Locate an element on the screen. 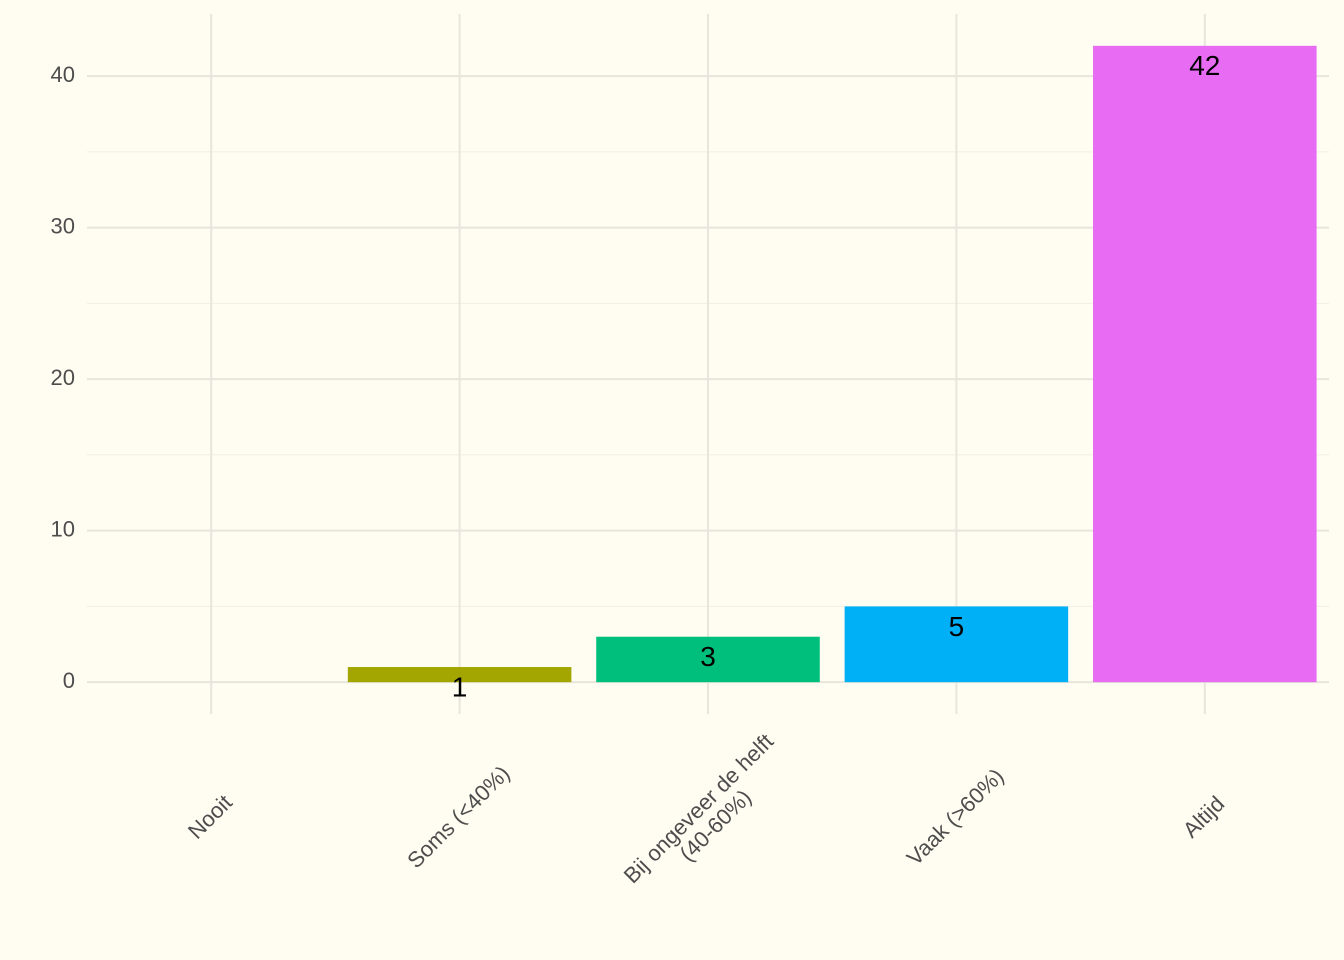 This screenshot has width=1344, height=960. value-label: 5 is located at coordinates (957, 626).